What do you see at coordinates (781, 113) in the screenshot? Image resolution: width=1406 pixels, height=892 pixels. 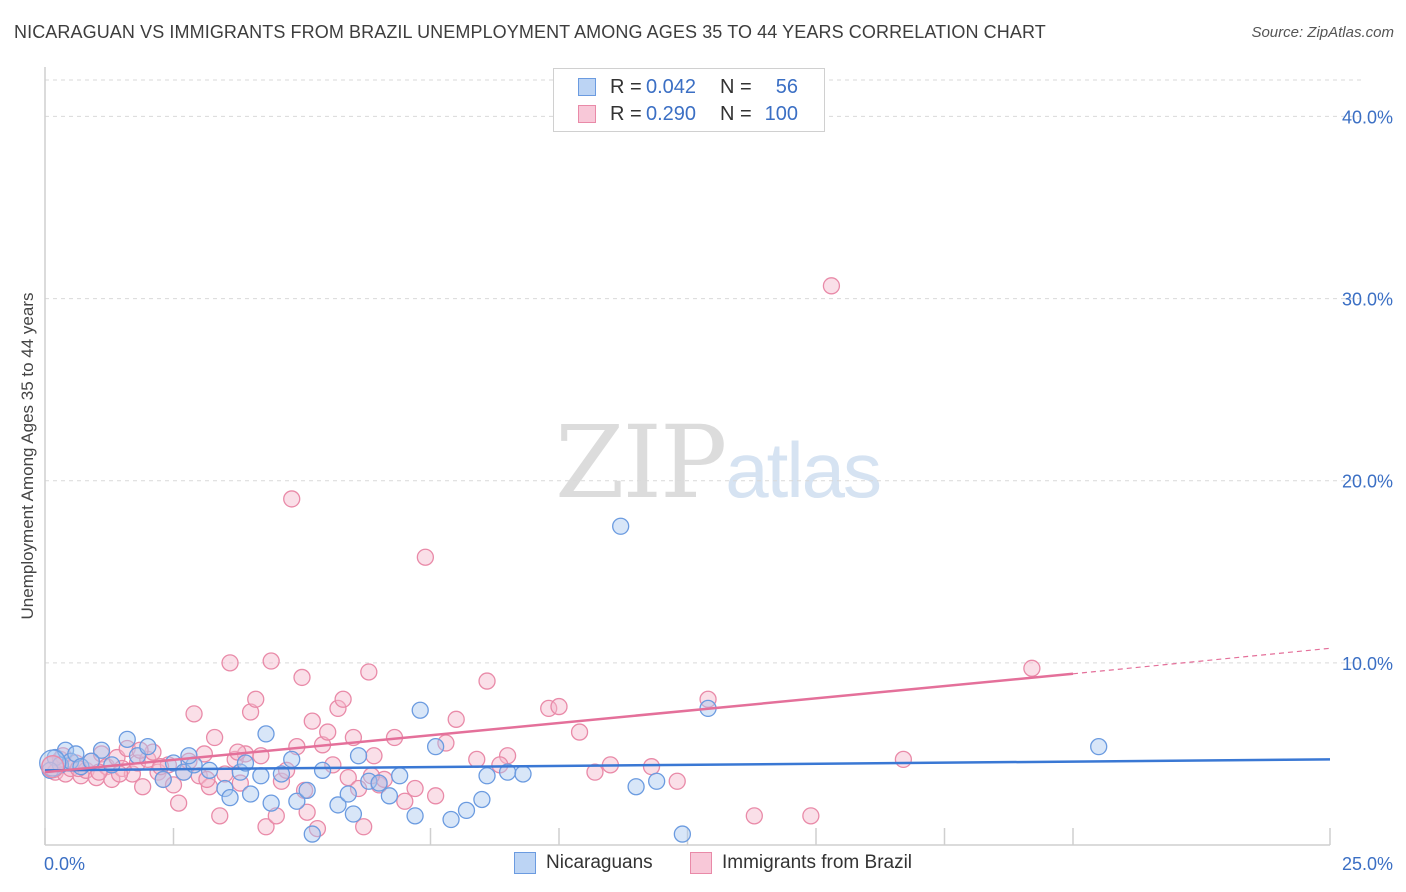 I see `legend-n-value: 100` at bounding box center [781, 113].